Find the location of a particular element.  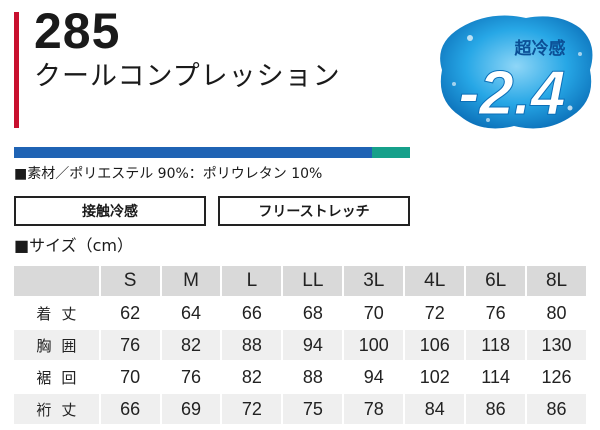

header-cell: 8L is located at coordinates (557, 281).